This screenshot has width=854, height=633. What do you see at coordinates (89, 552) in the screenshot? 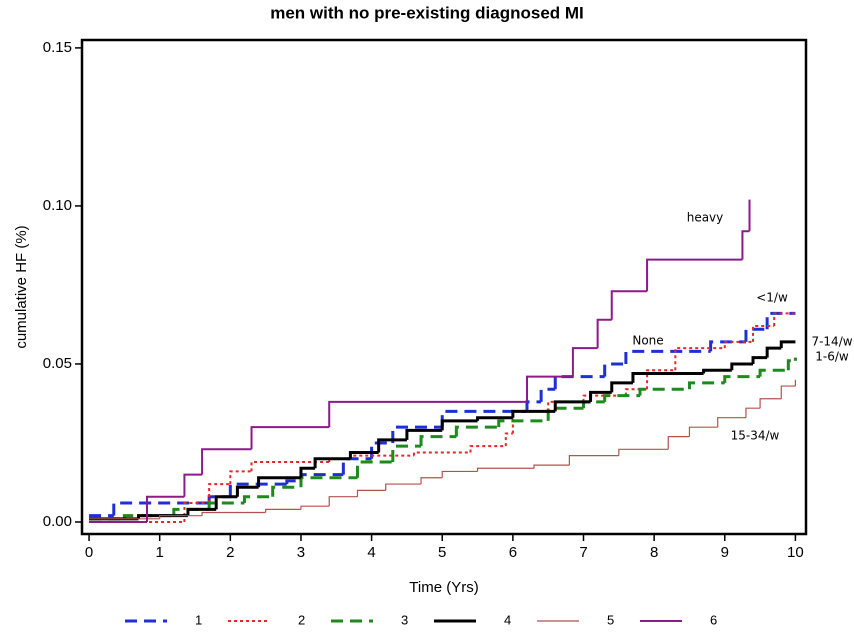
I see `x-tick-label: 0` at bounding box center [89, 552].